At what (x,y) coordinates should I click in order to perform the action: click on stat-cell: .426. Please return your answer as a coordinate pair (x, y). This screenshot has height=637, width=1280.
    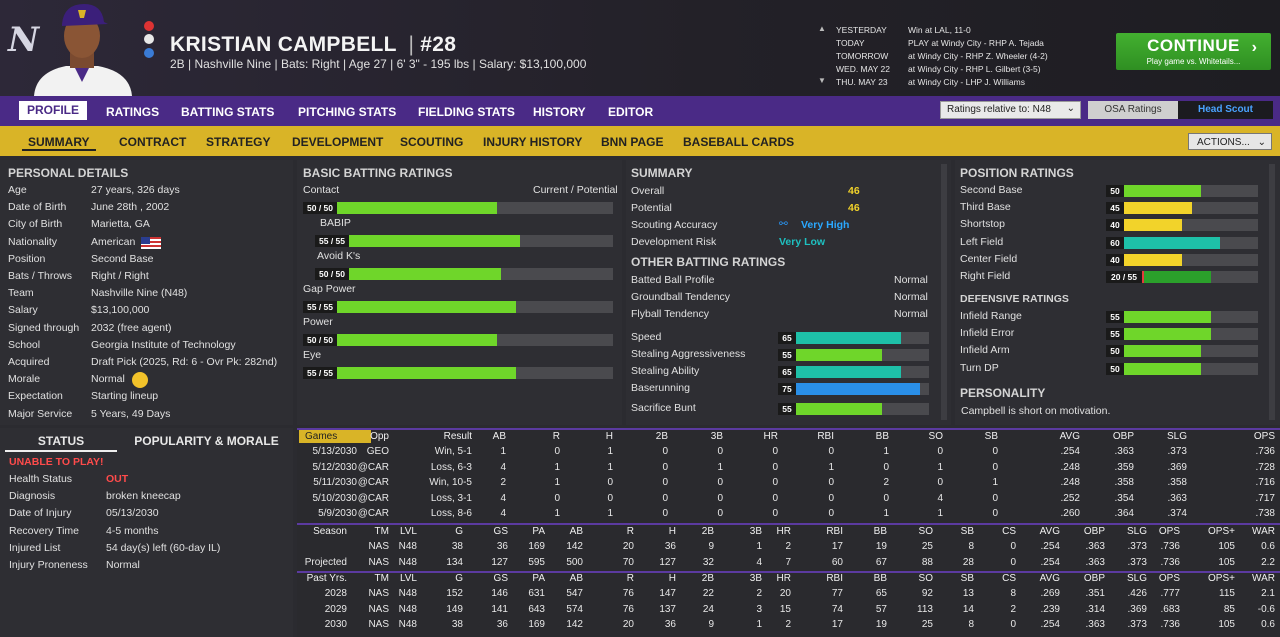
    Looking at the image, I should click on (1137, 593).